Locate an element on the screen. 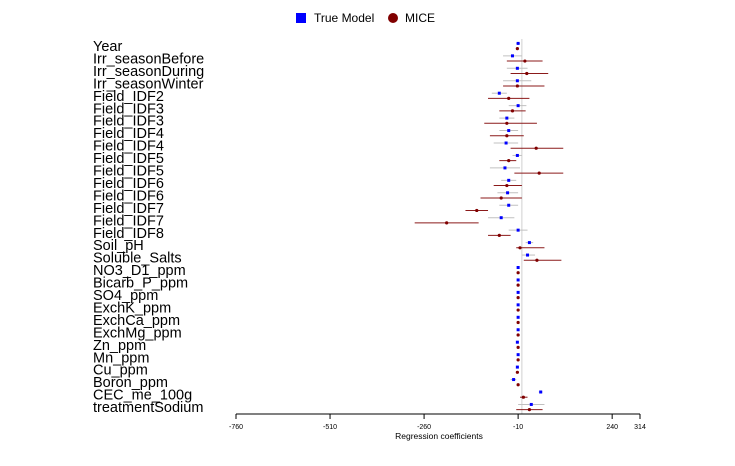  variable-label: Irr_seasonDuring is located at coordinates (148, 72).